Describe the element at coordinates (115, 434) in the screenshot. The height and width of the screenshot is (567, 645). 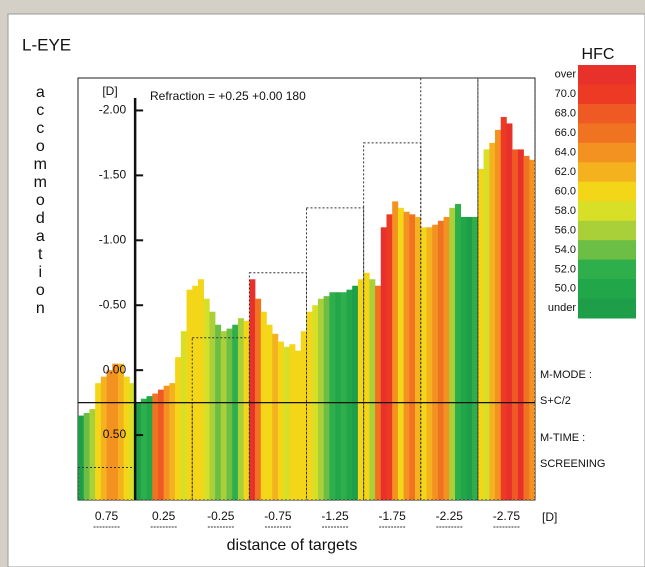
I see `y-tick-label: 0.50` at that location.